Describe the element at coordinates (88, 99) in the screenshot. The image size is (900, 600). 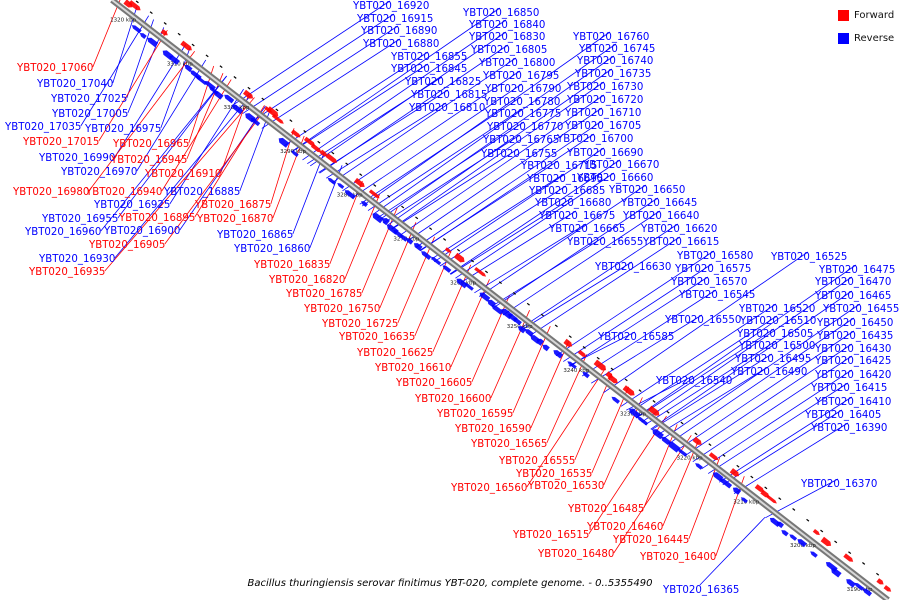
I see `gene-label: YBT020_17025` at that location.